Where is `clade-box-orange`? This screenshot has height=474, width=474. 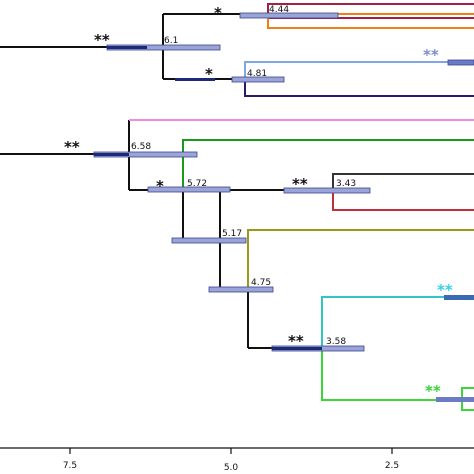 clade-box-orange is located at coordinates (370, 21).